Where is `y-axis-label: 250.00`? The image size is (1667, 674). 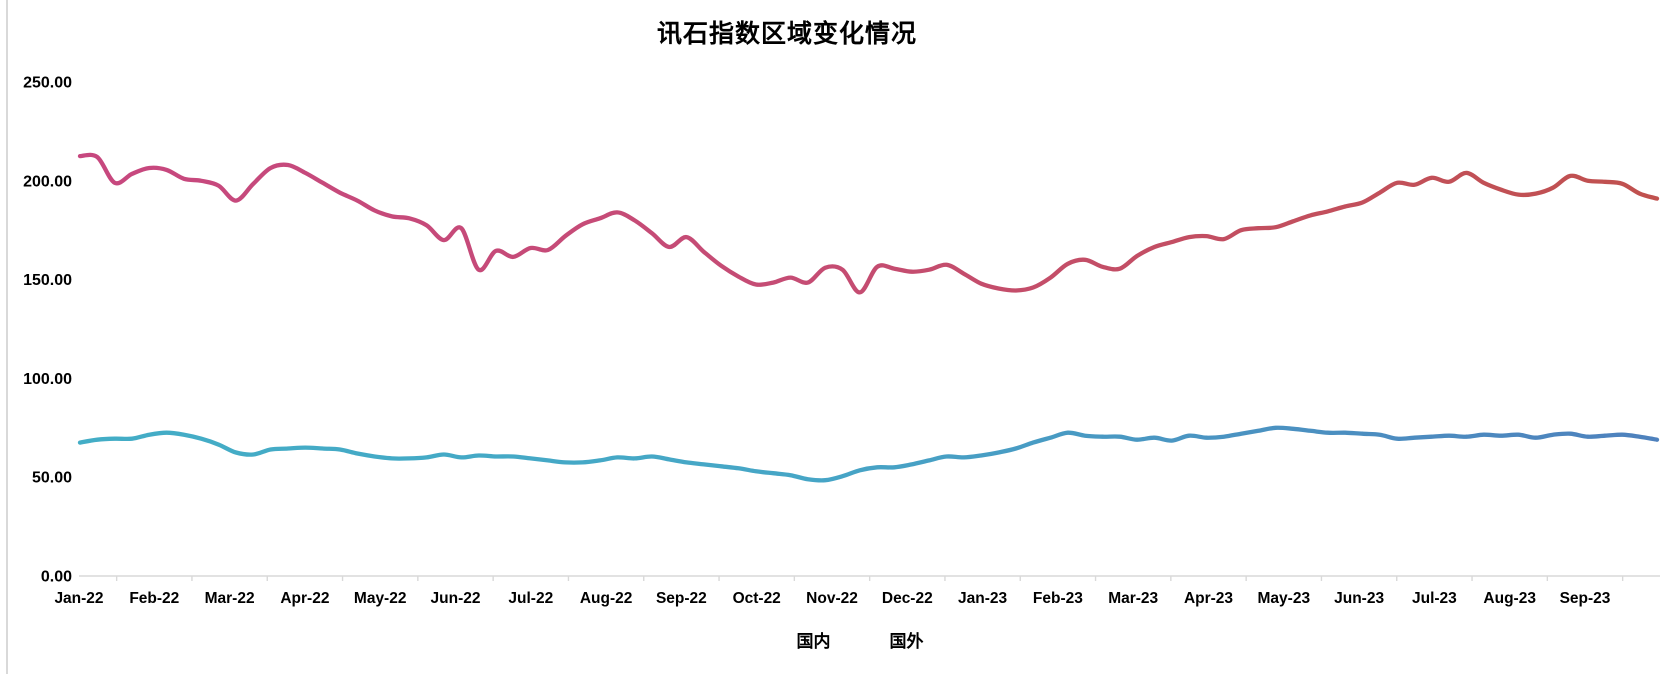 y-axis-label: 250.00 is located at coordinates (47, 83).